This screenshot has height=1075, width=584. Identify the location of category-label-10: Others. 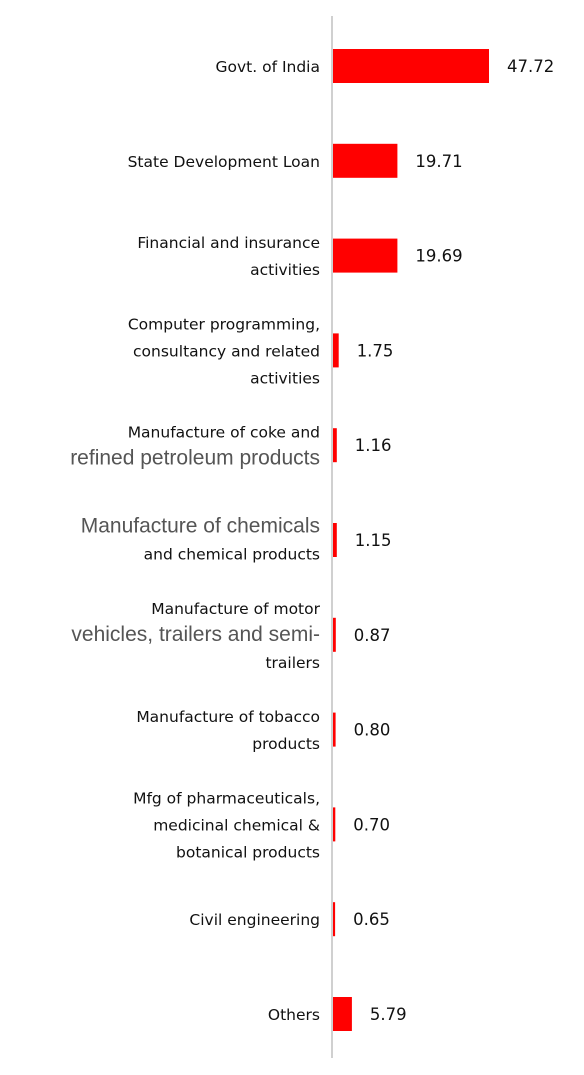
(294, 1015).